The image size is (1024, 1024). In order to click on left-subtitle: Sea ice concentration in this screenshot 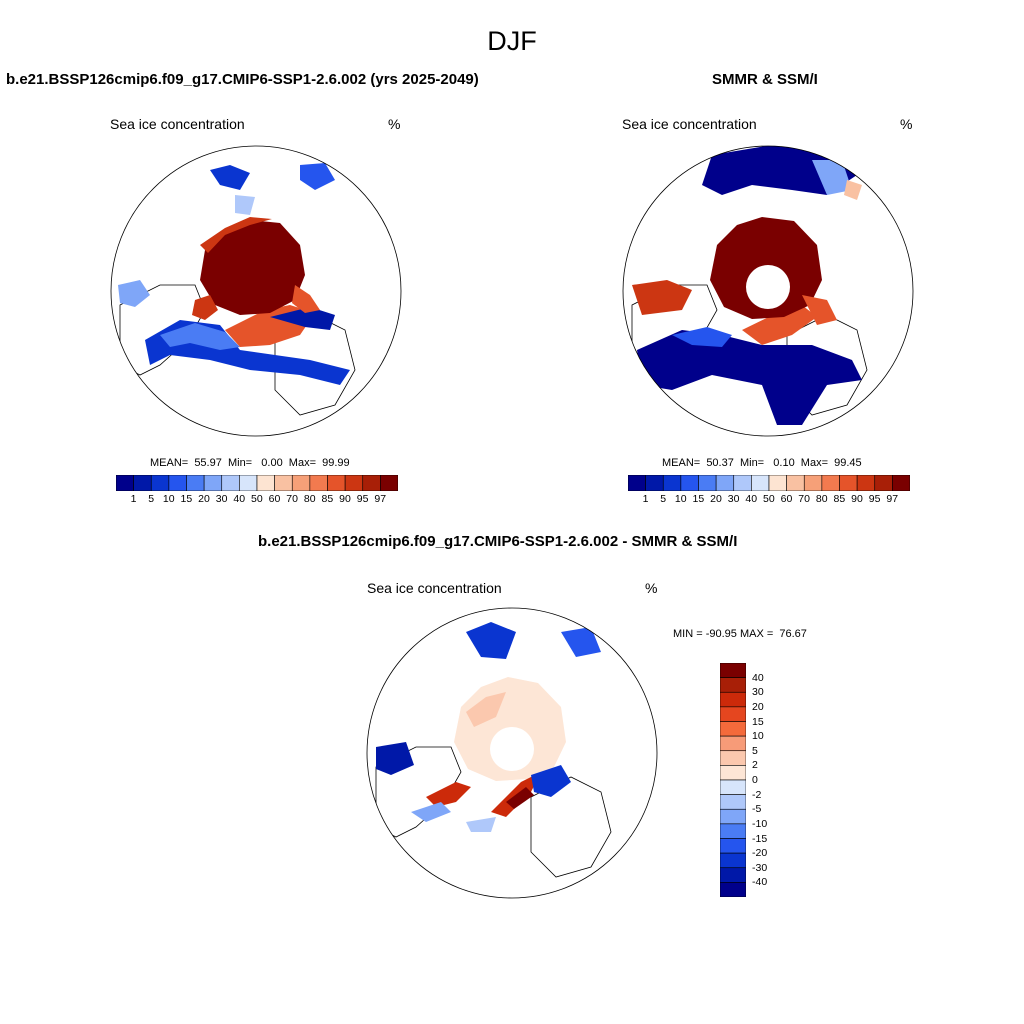, I will do `click(177, 124)`.